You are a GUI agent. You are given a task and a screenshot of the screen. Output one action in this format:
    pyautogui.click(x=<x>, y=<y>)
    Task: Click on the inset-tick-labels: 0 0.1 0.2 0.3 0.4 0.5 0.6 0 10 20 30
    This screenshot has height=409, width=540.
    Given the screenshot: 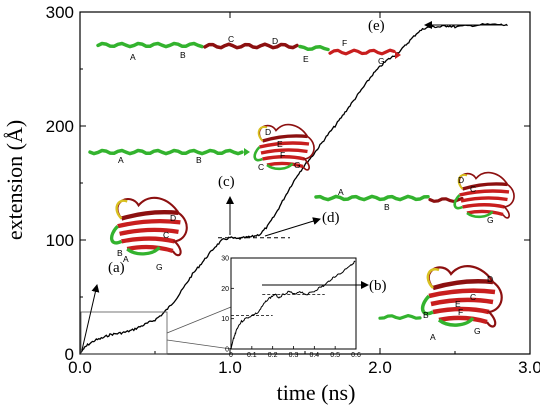 What is the action you would take?
    pyautogui.click(x=291, y=308)
    